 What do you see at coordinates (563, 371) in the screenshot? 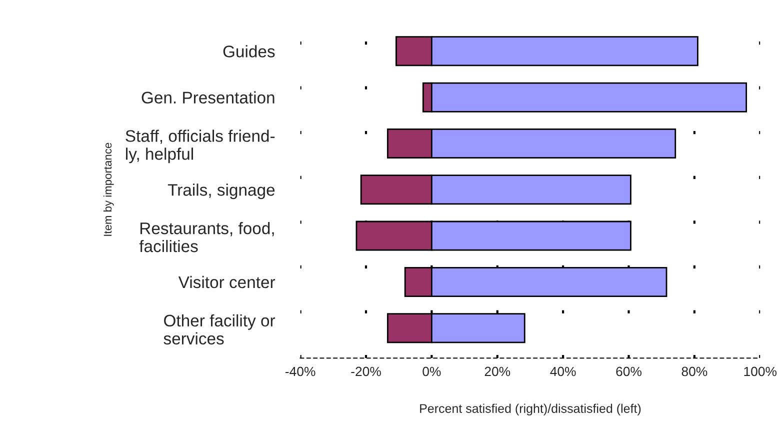
I see `x-tick-label: 40%` at bounding box center [563, 371].